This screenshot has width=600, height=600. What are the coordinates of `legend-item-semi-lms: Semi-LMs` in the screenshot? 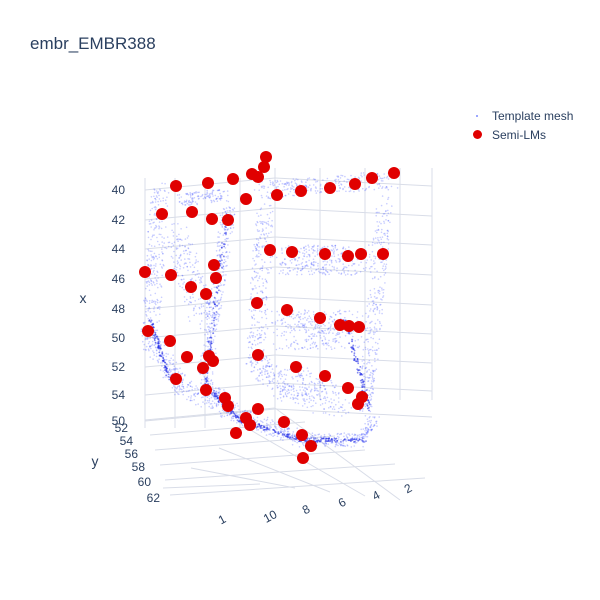 It's located at (517, 134).